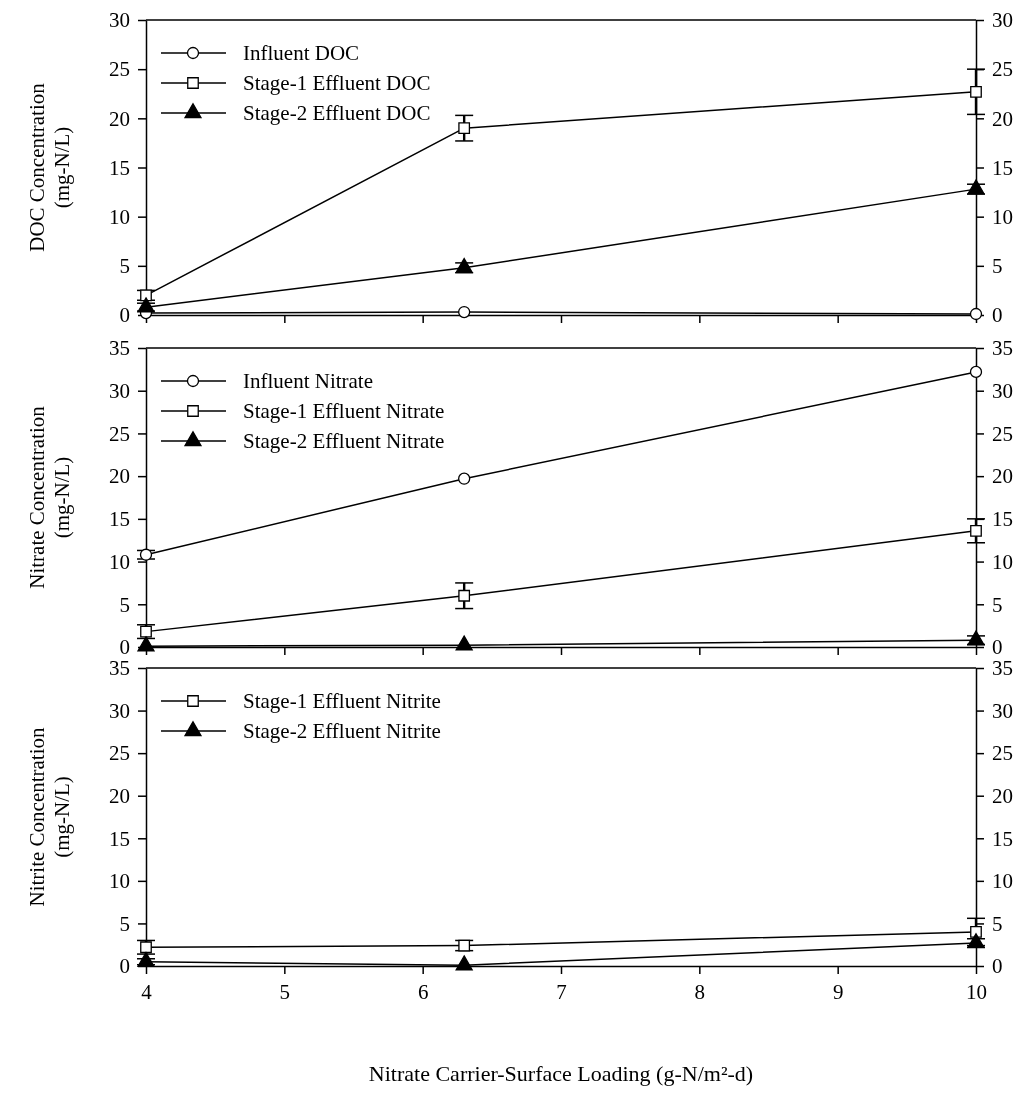  What do you see at coordinates (838, 991) in the screenshot?
I see `x-tick-label: 9` at bounding box center [838, 991].